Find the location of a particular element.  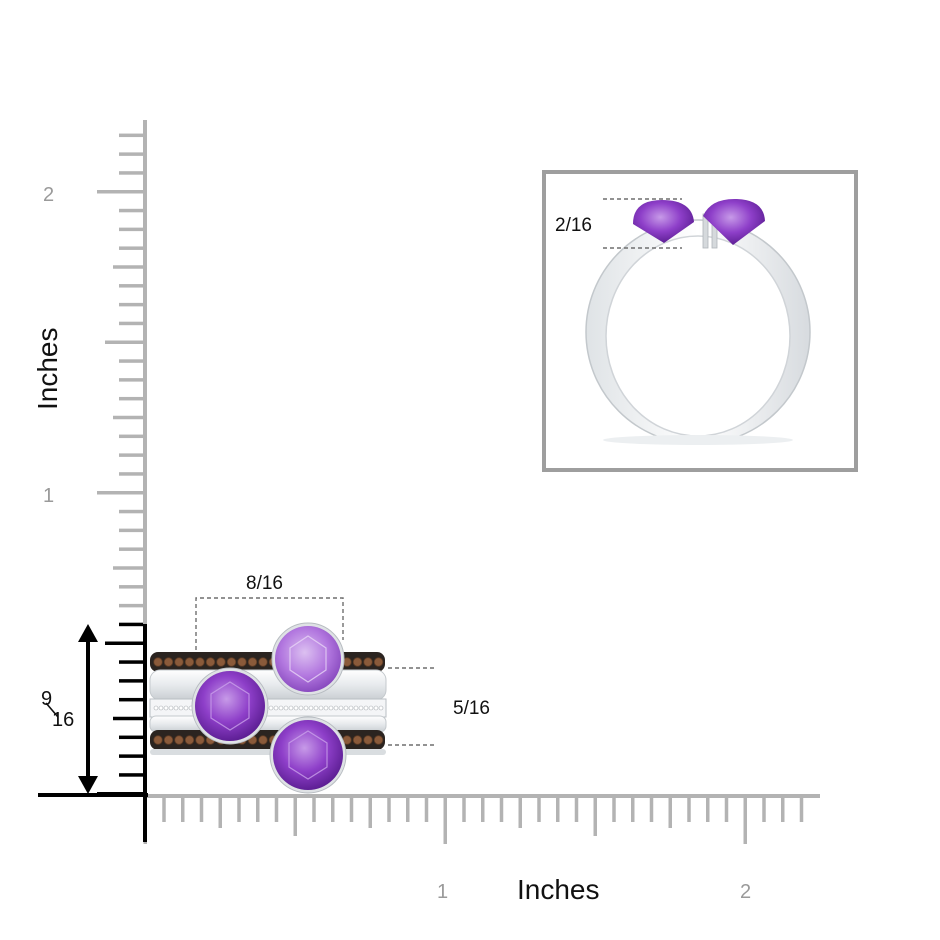

y-tick-label-1: 1 is located at coordinates (48, 496).